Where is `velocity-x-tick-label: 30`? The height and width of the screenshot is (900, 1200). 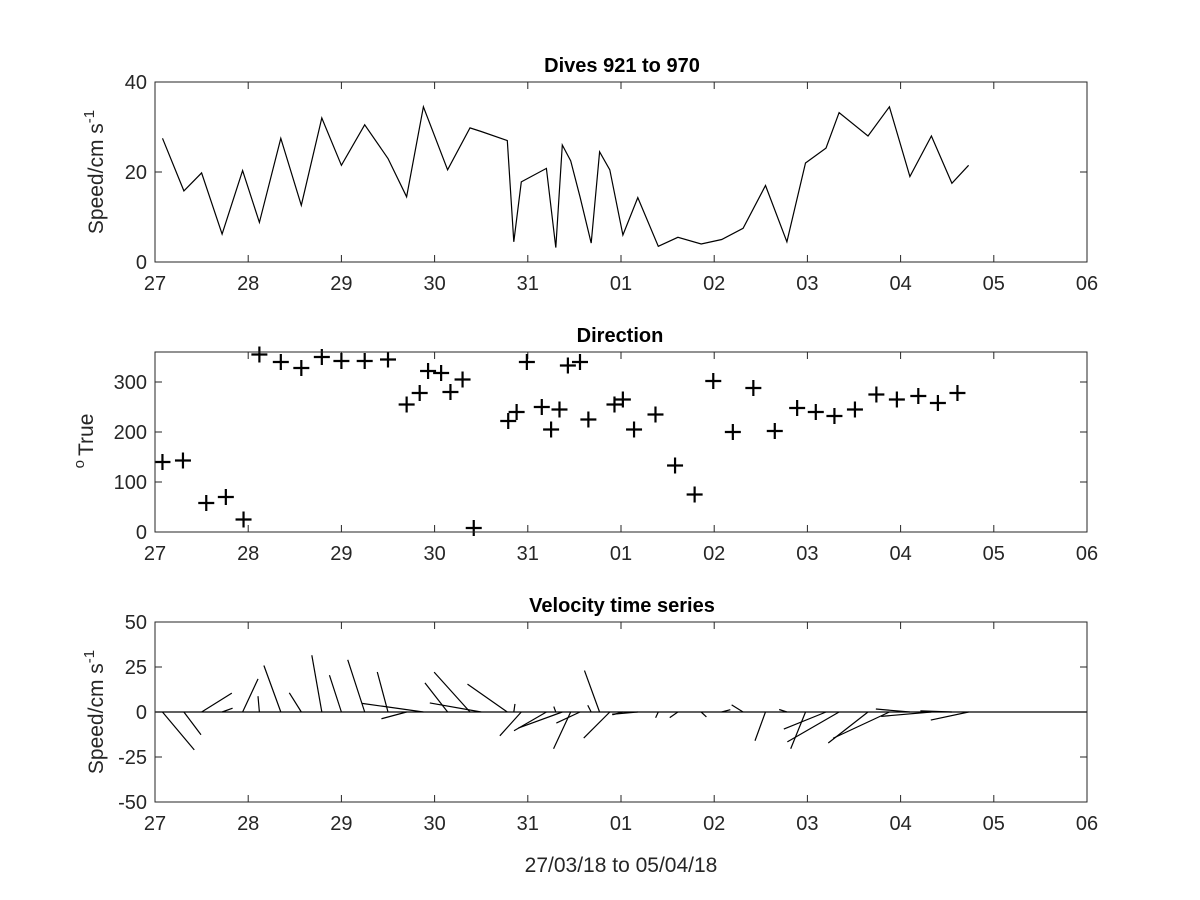
velocity-x-tick-label: 30 is located at coordinates (434, 824).